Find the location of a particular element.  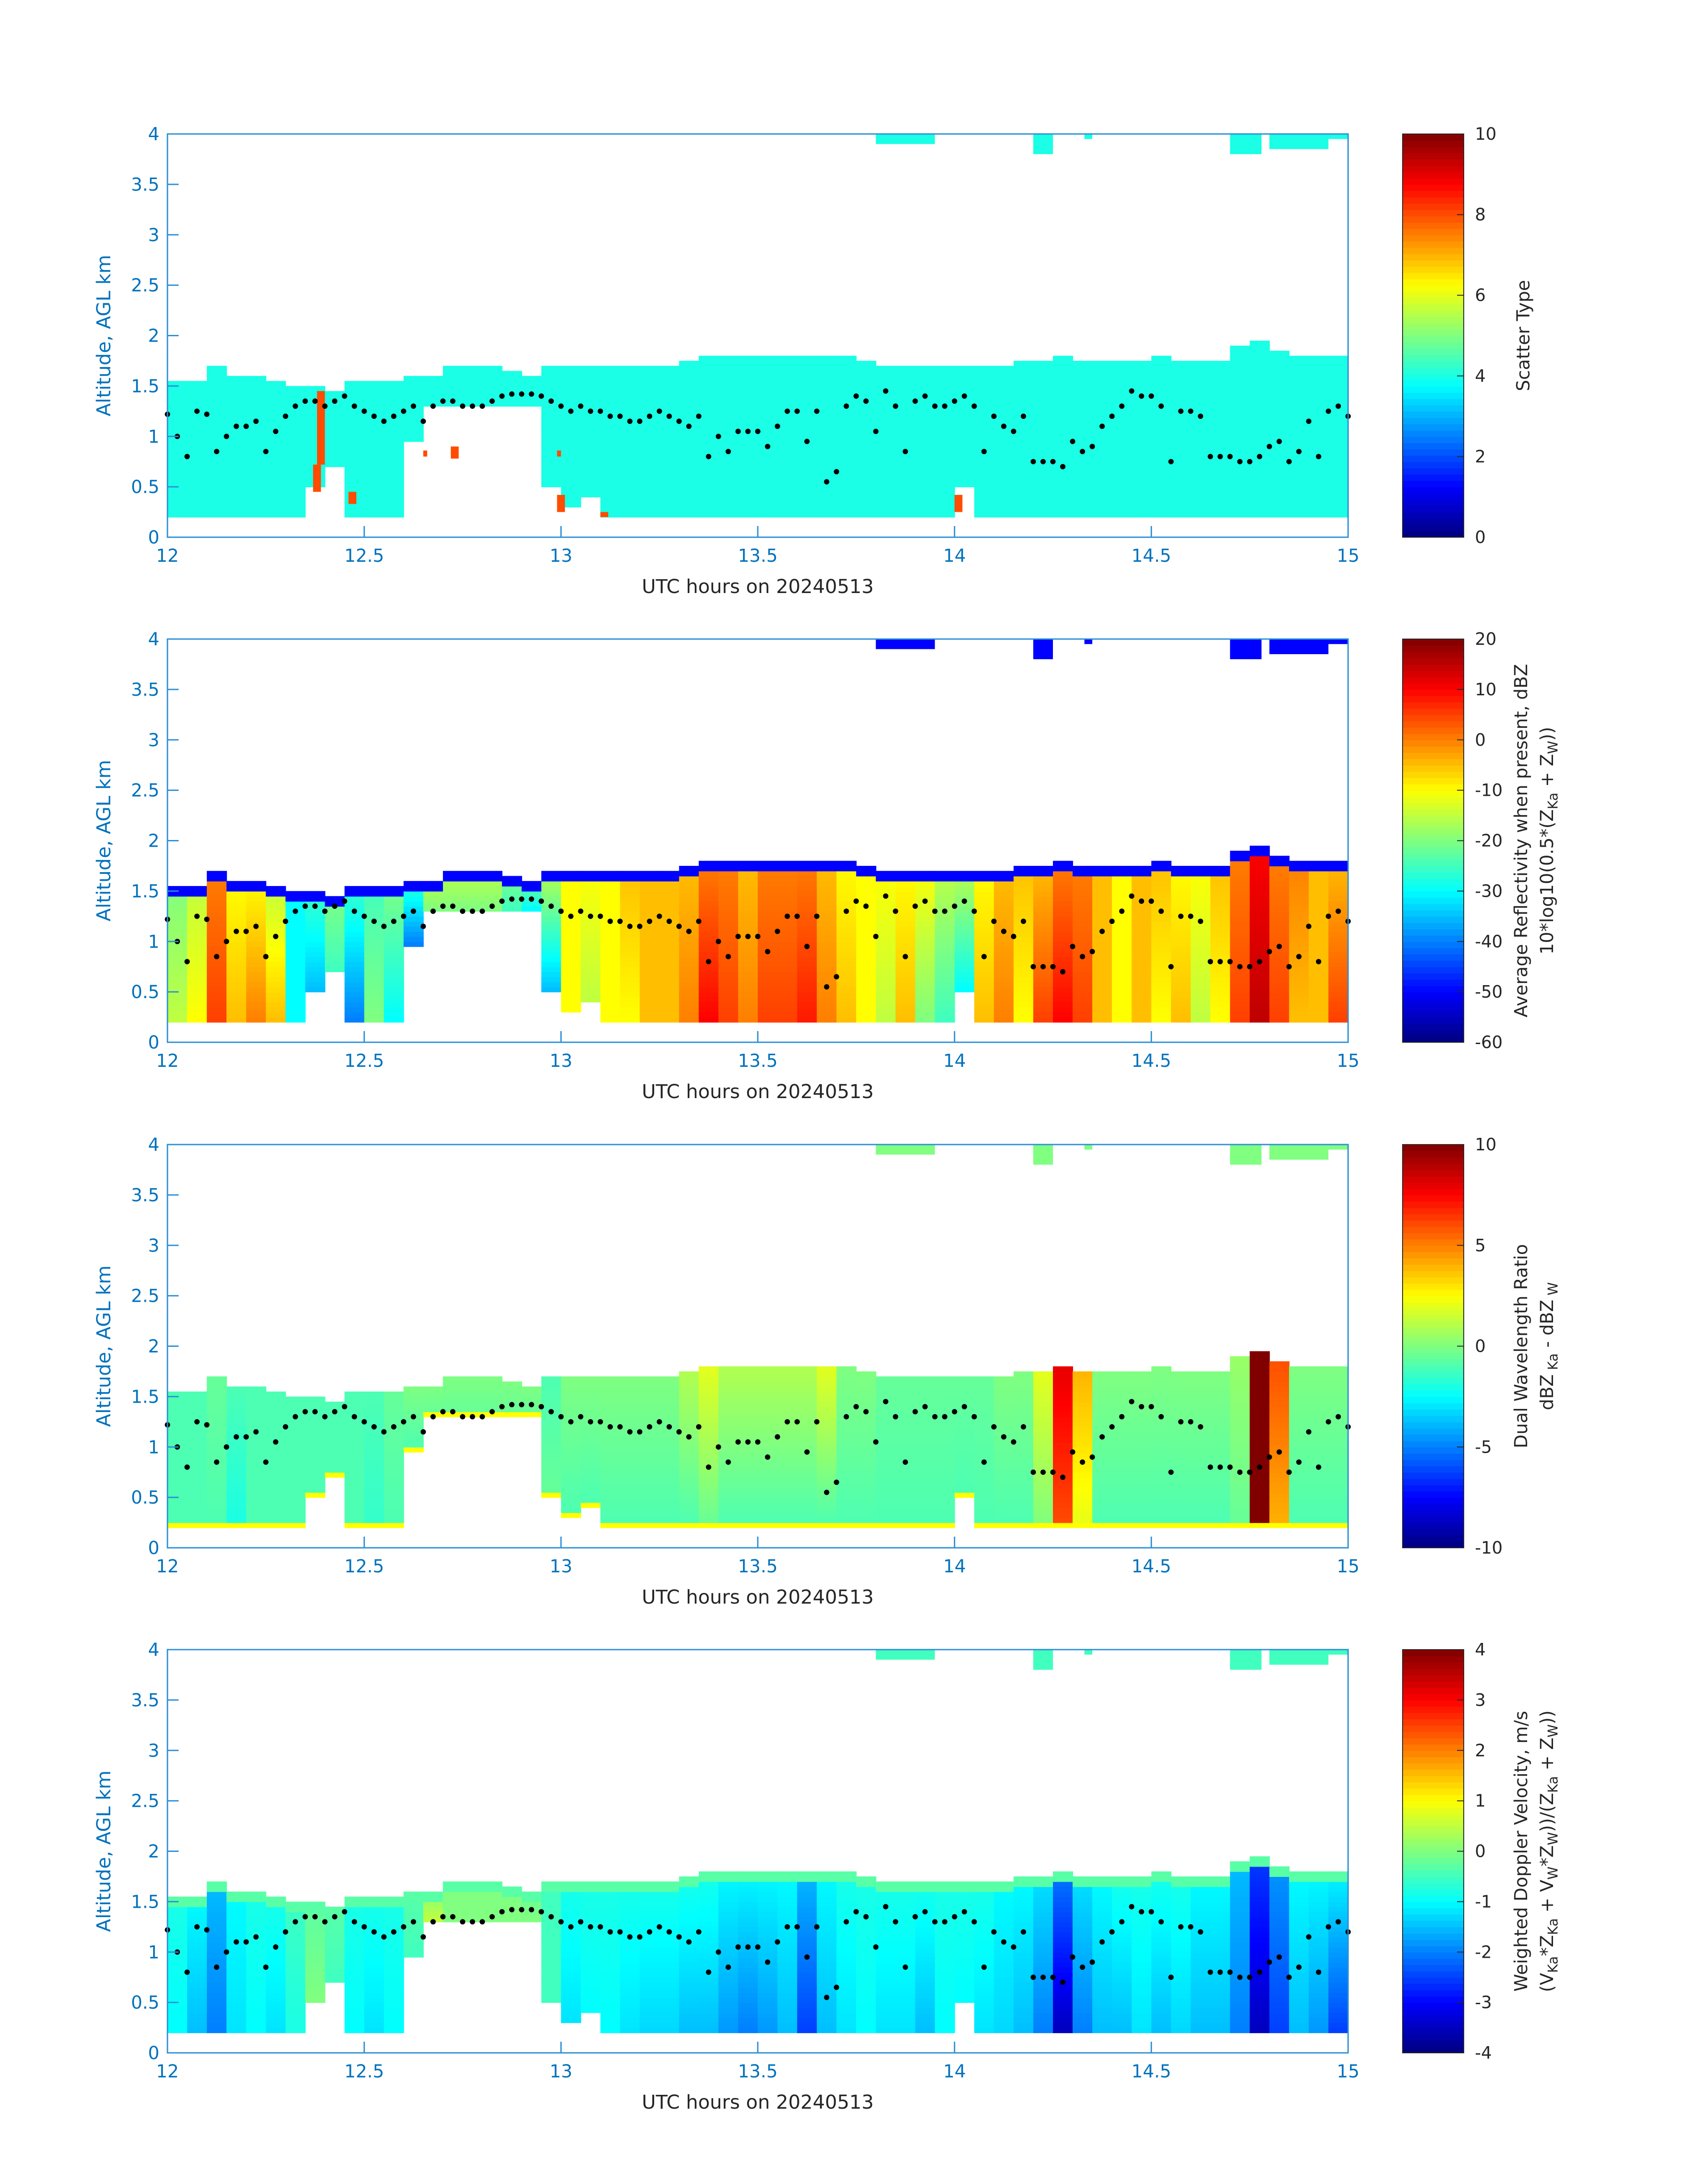

y-tick-label: 1 is located at coordinates (153, 942).